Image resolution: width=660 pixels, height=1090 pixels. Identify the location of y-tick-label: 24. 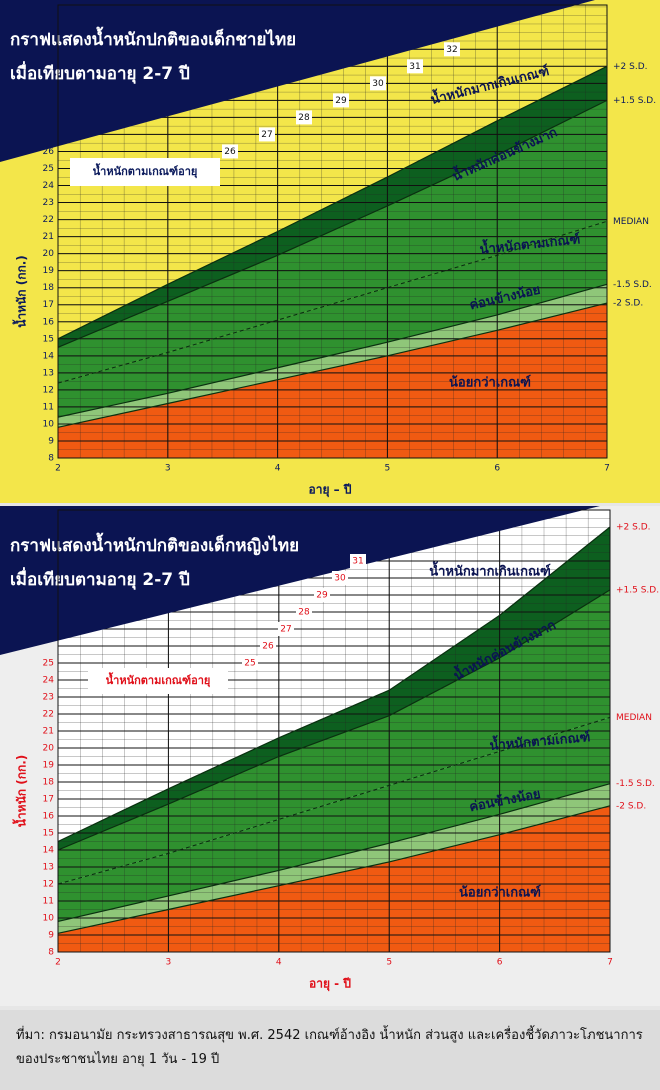
(49, 681).